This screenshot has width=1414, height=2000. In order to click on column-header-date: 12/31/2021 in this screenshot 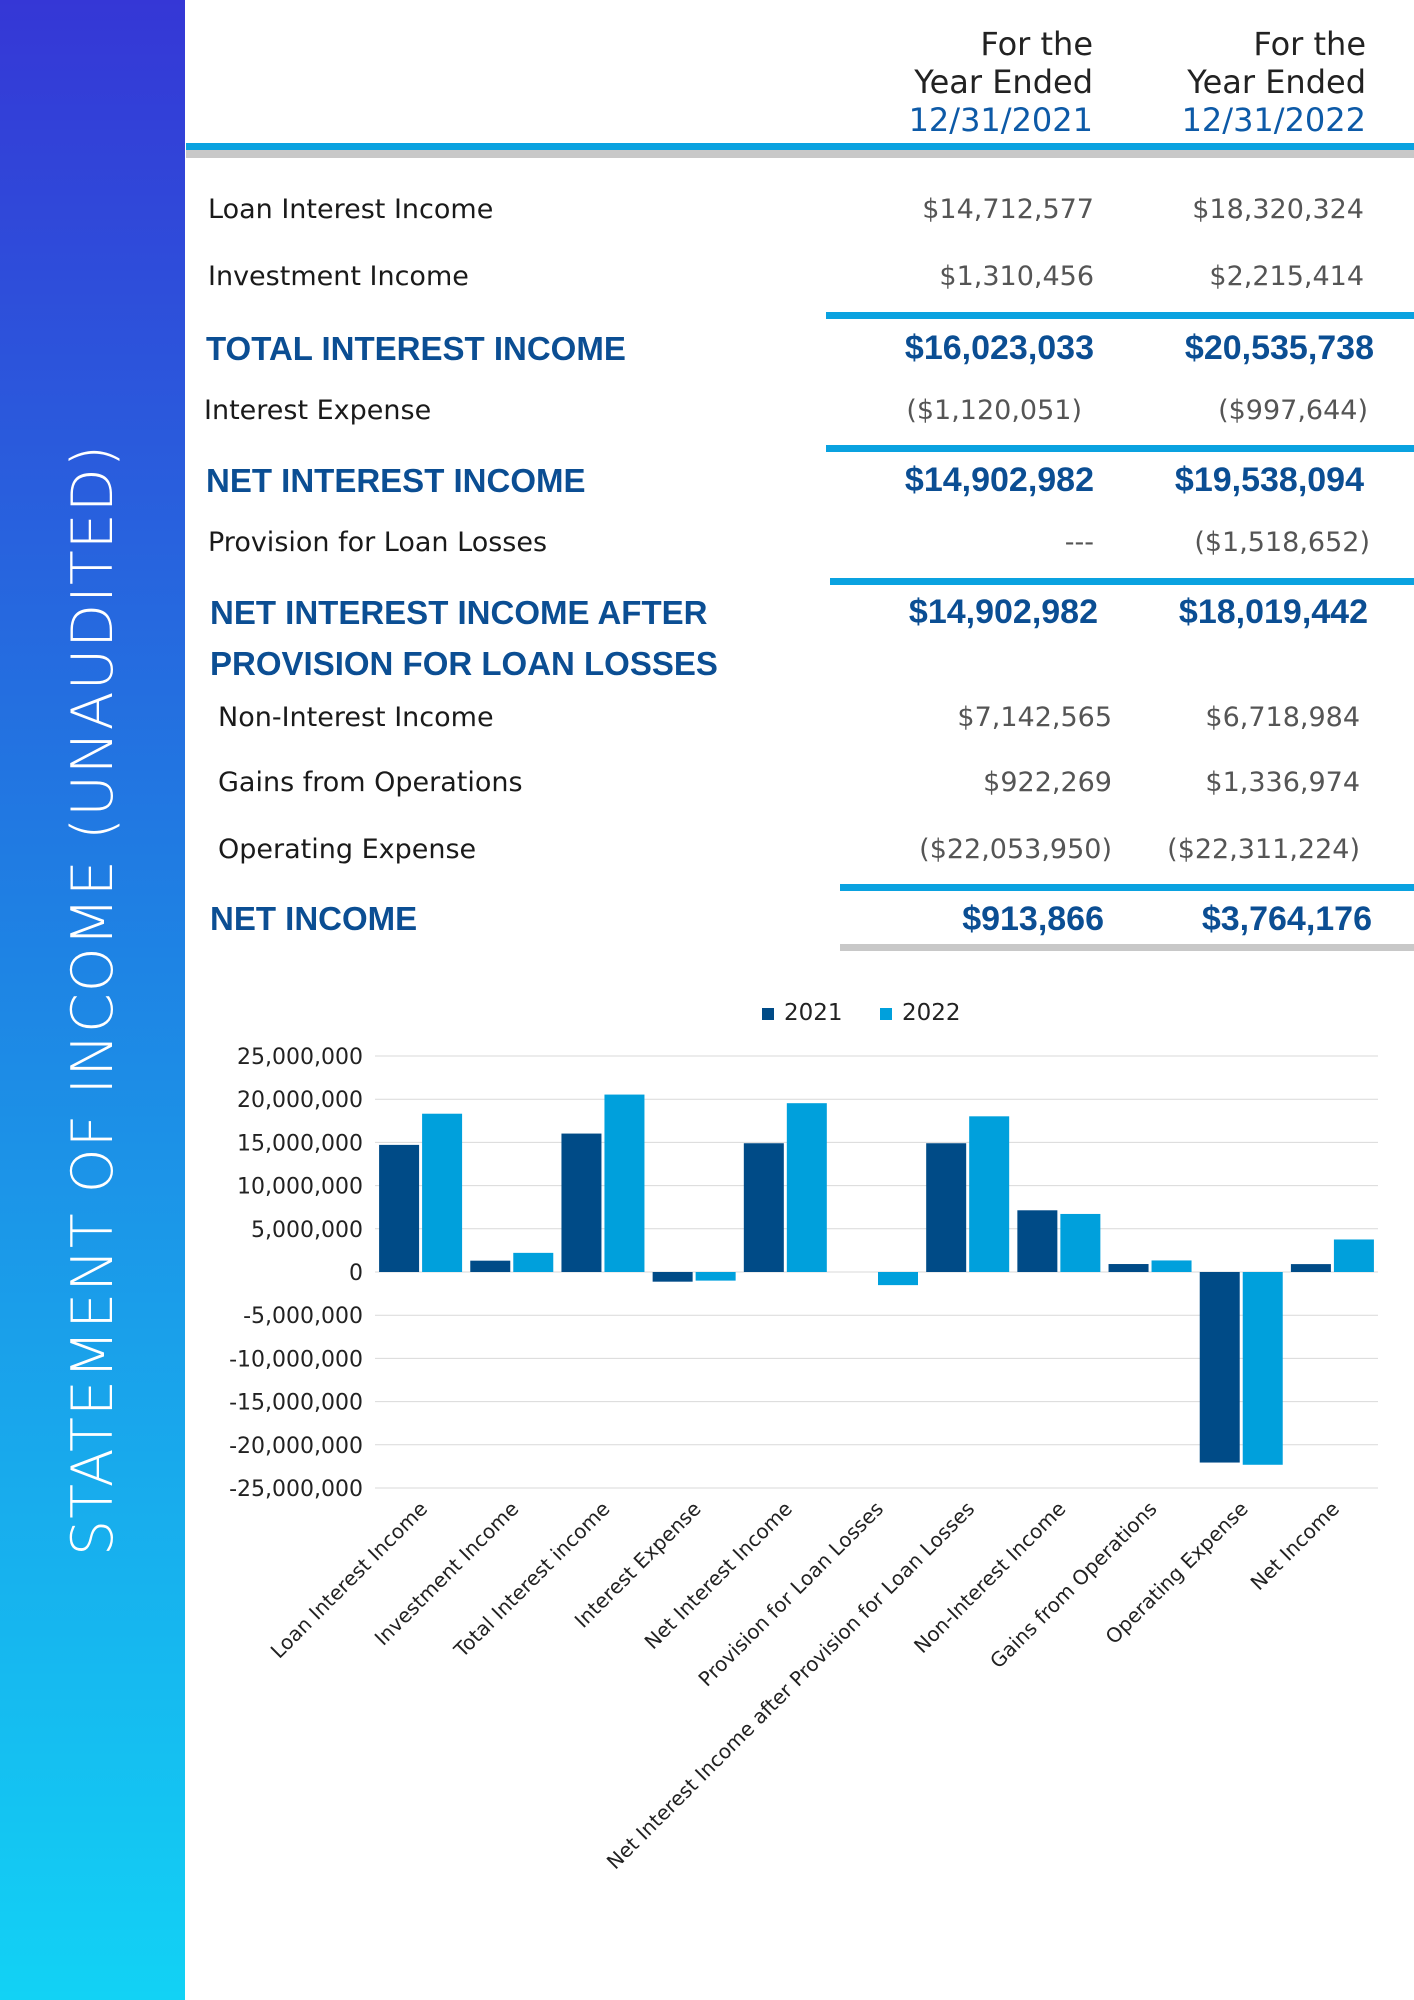, I will do `click(1000, 120)`.